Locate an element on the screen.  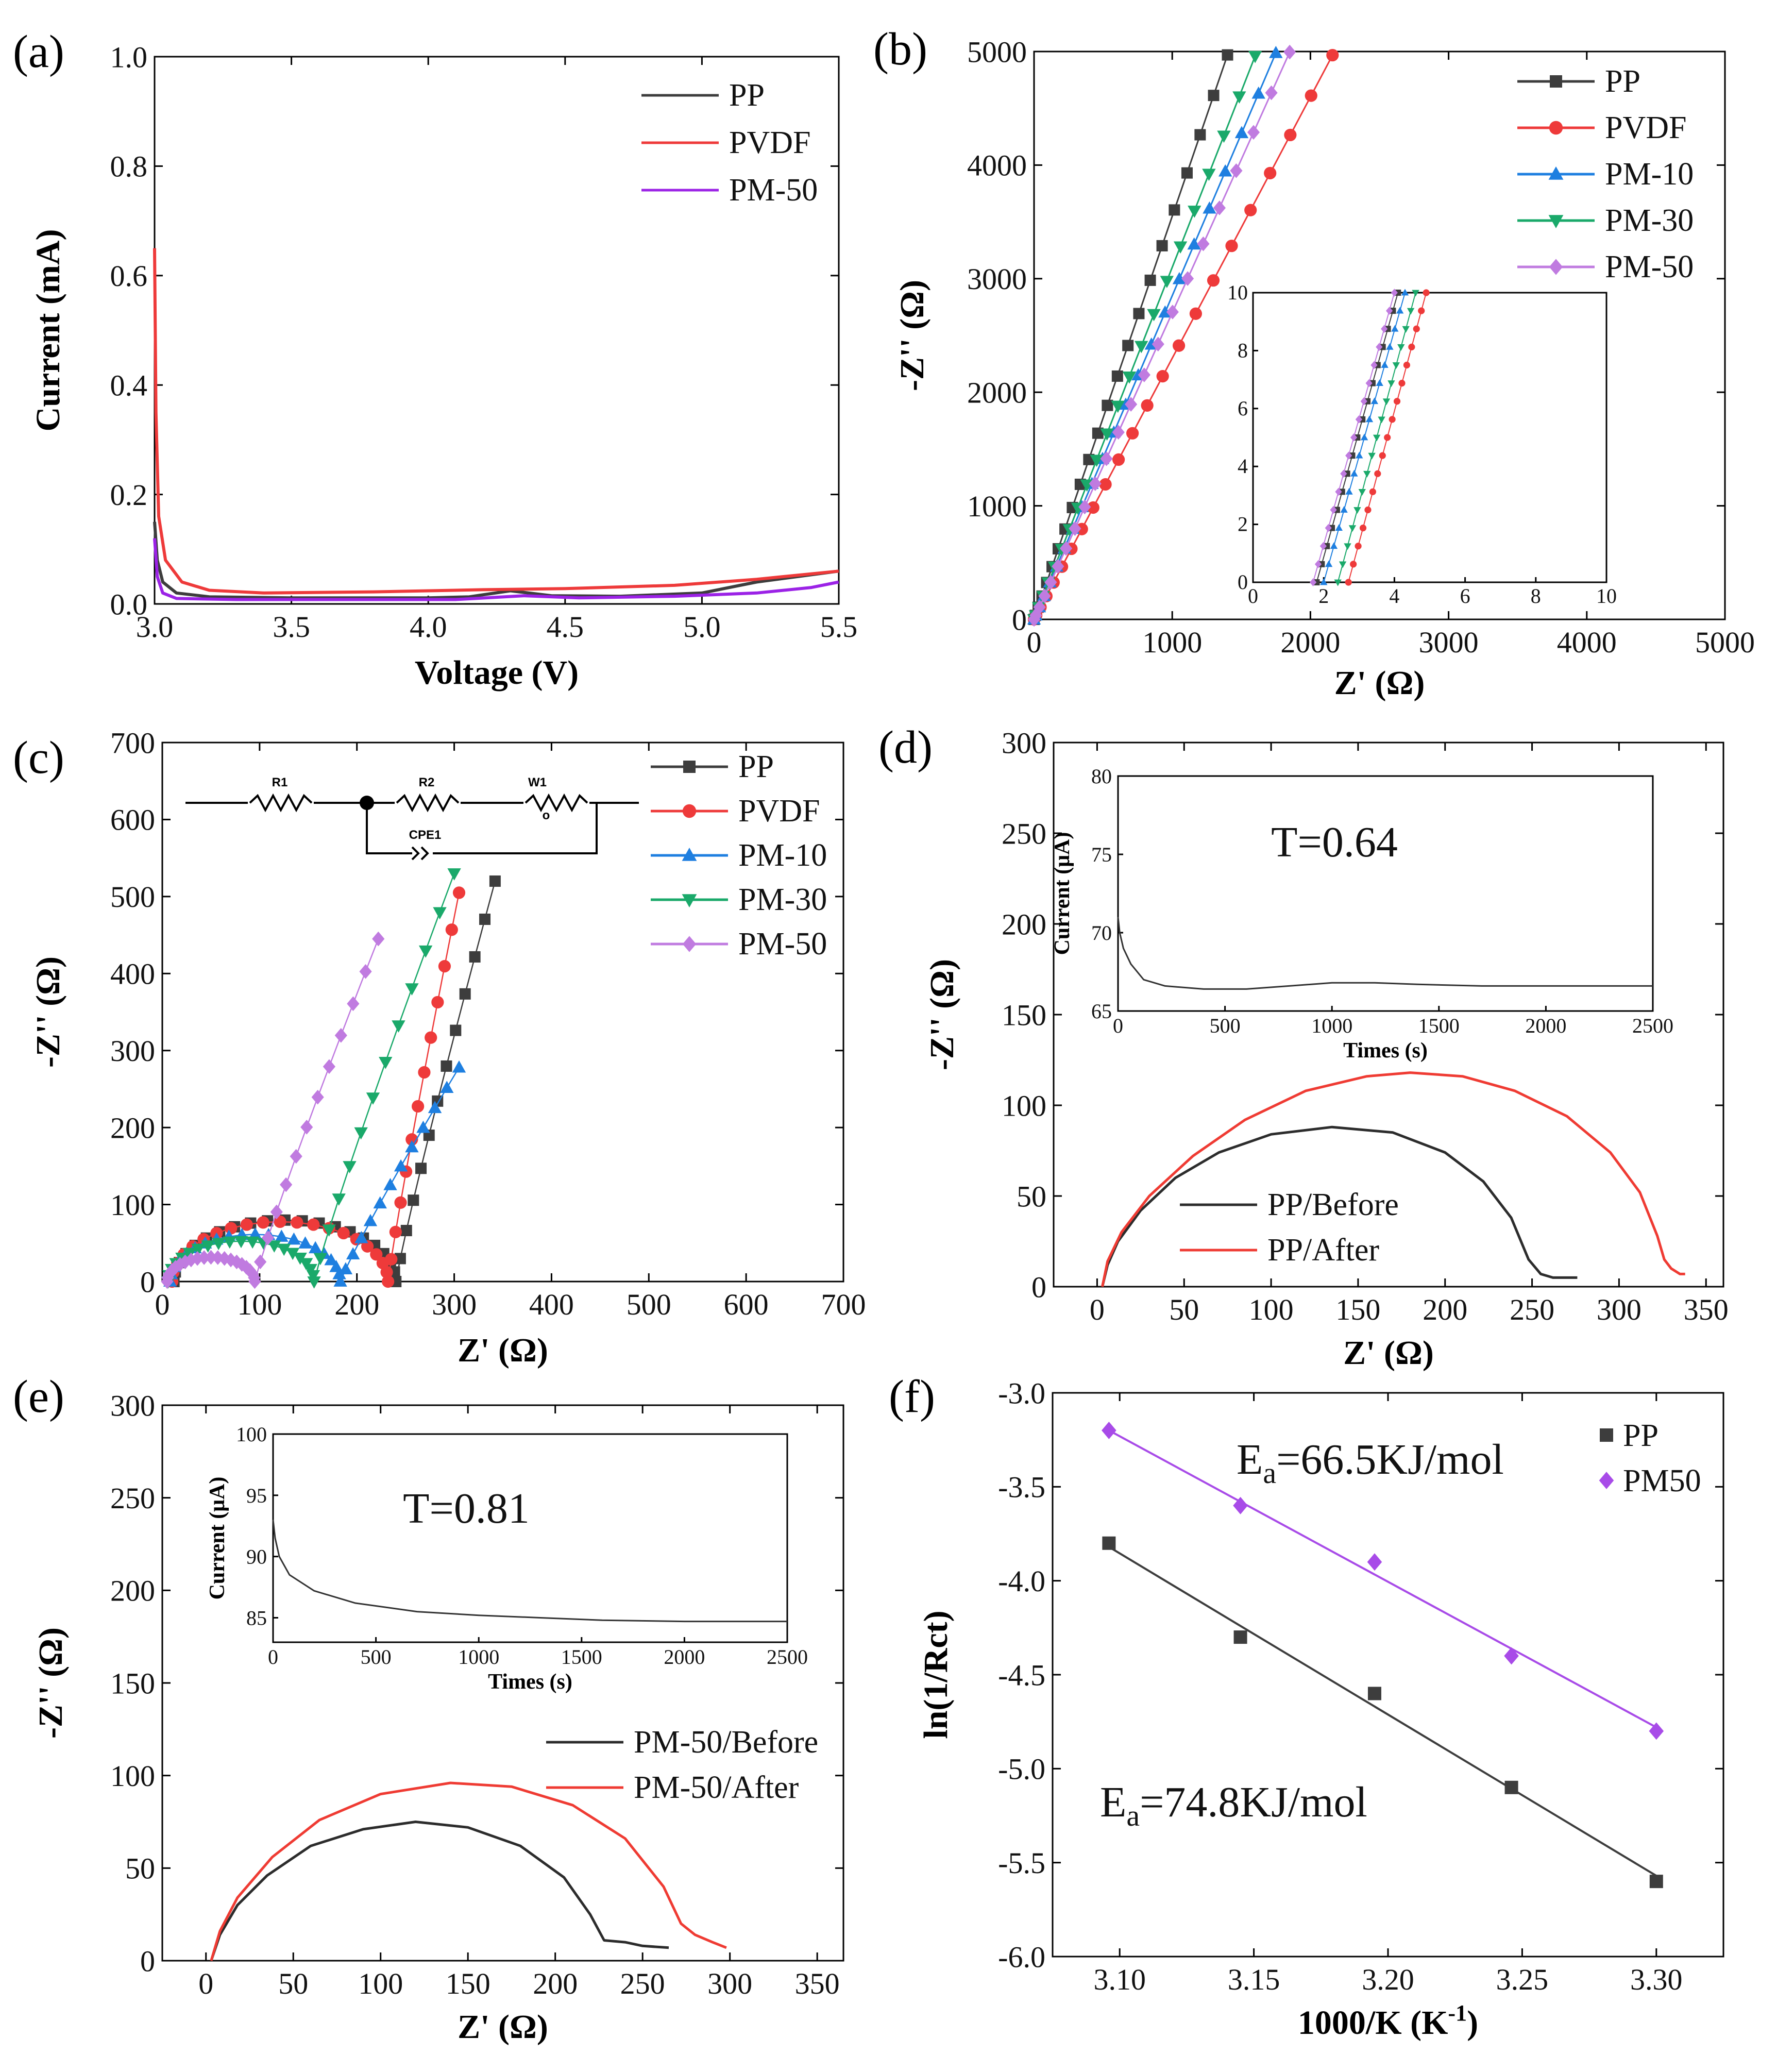
legend-PM-50-marker is located at coordinates (1556, 267).